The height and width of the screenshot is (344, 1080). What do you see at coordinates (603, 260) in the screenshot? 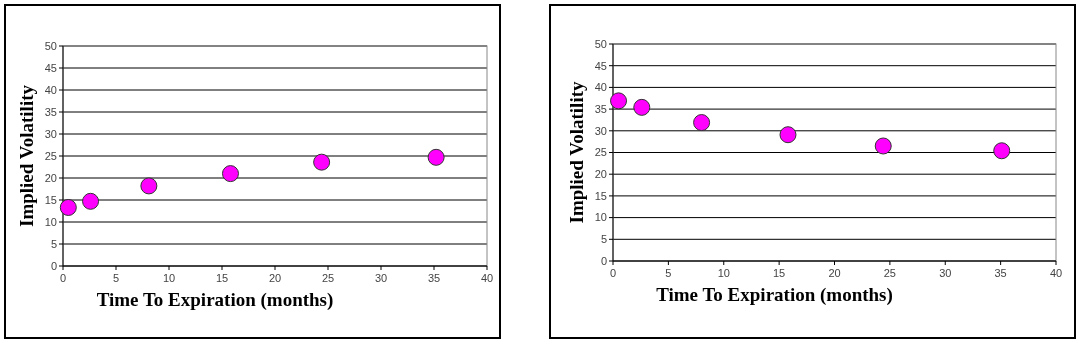
I see `y-tick-label: 0` at bounding box center [603, 260].